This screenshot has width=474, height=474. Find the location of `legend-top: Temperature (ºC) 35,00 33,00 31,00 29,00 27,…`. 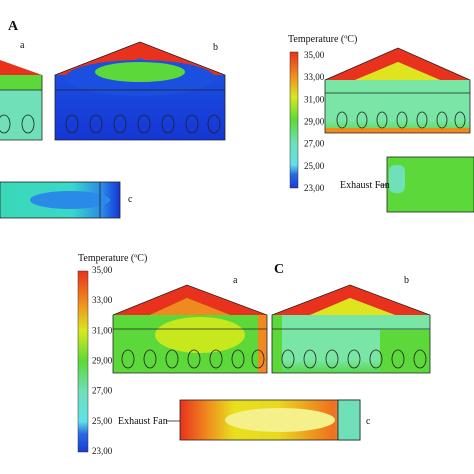

legend-top: Temperature (ºC) 35,00 33,00 31,00 29,00 27,… is located at coordinates (322, 113).